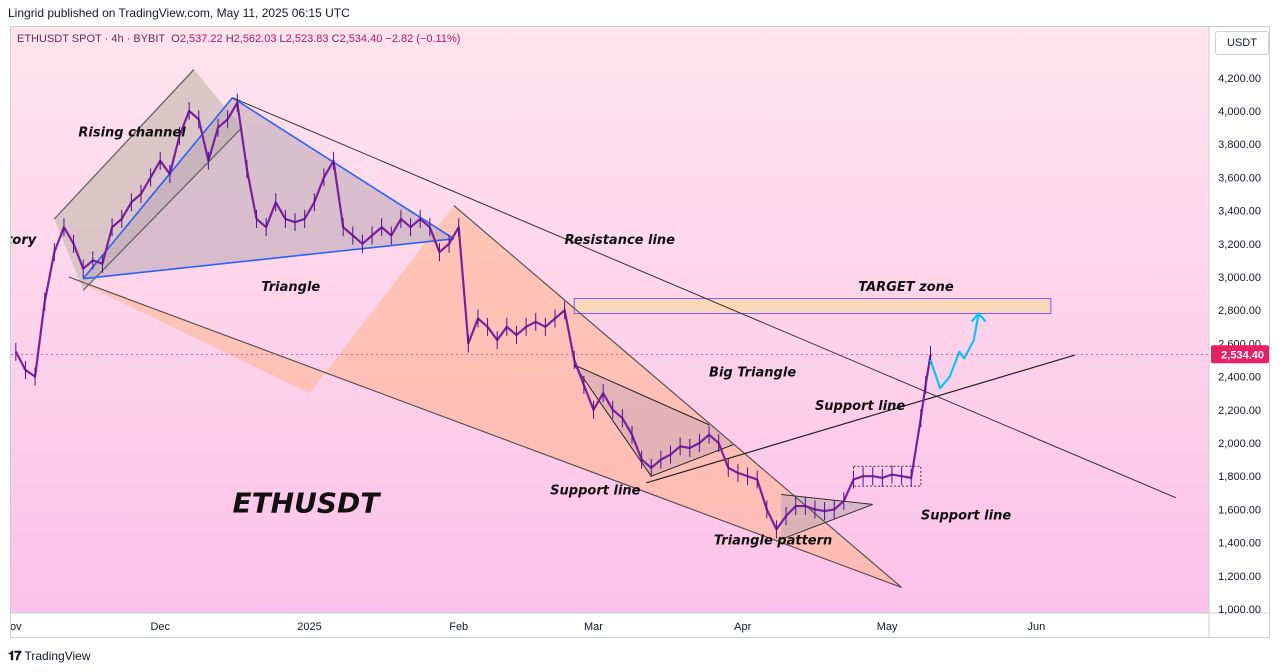 Image resolution: width=1280 pixels, height=672 pixels. I want to click on triangle-upper-line, so click(158, 188).